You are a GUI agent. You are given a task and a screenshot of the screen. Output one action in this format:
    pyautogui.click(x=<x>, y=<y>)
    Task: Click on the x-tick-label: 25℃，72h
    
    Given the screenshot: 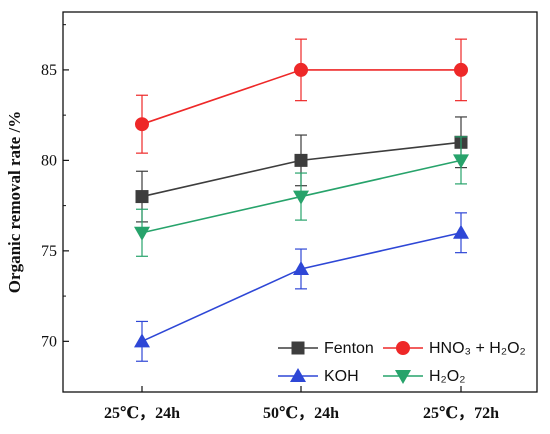 What is the action you would take?
    pyautogui.click(x=461, y=413)
    